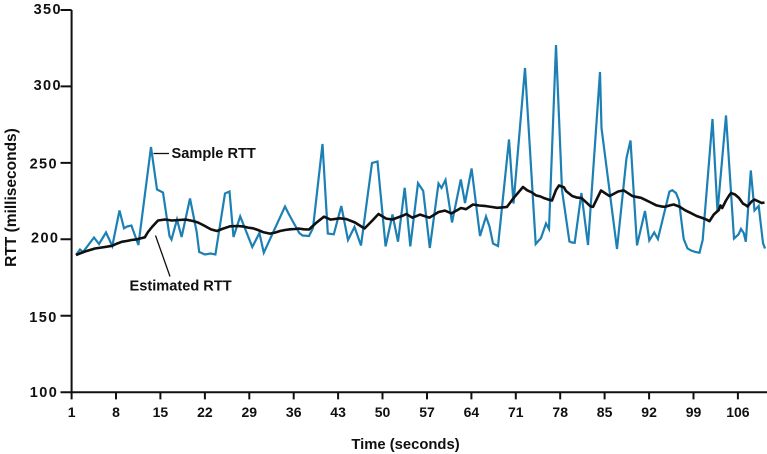 The image size is (767, 454). I want to click on svg-text: 71, so click(516, 412).